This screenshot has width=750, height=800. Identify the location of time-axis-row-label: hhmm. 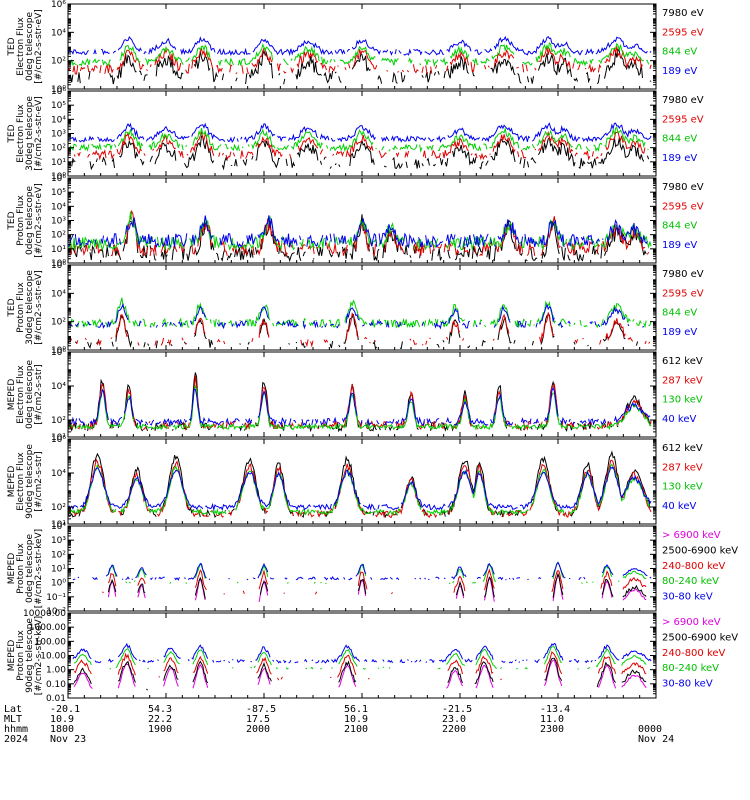
(16, 729).